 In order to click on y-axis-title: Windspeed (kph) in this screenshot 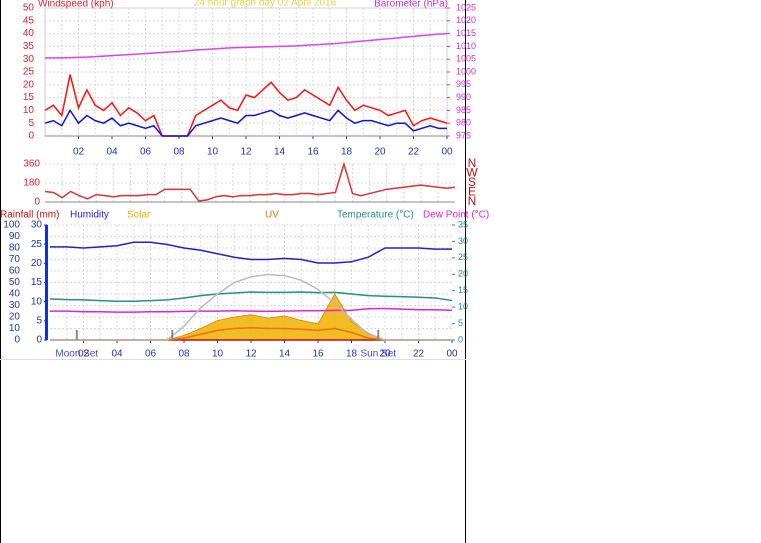, I will do `click(76, 5)`.